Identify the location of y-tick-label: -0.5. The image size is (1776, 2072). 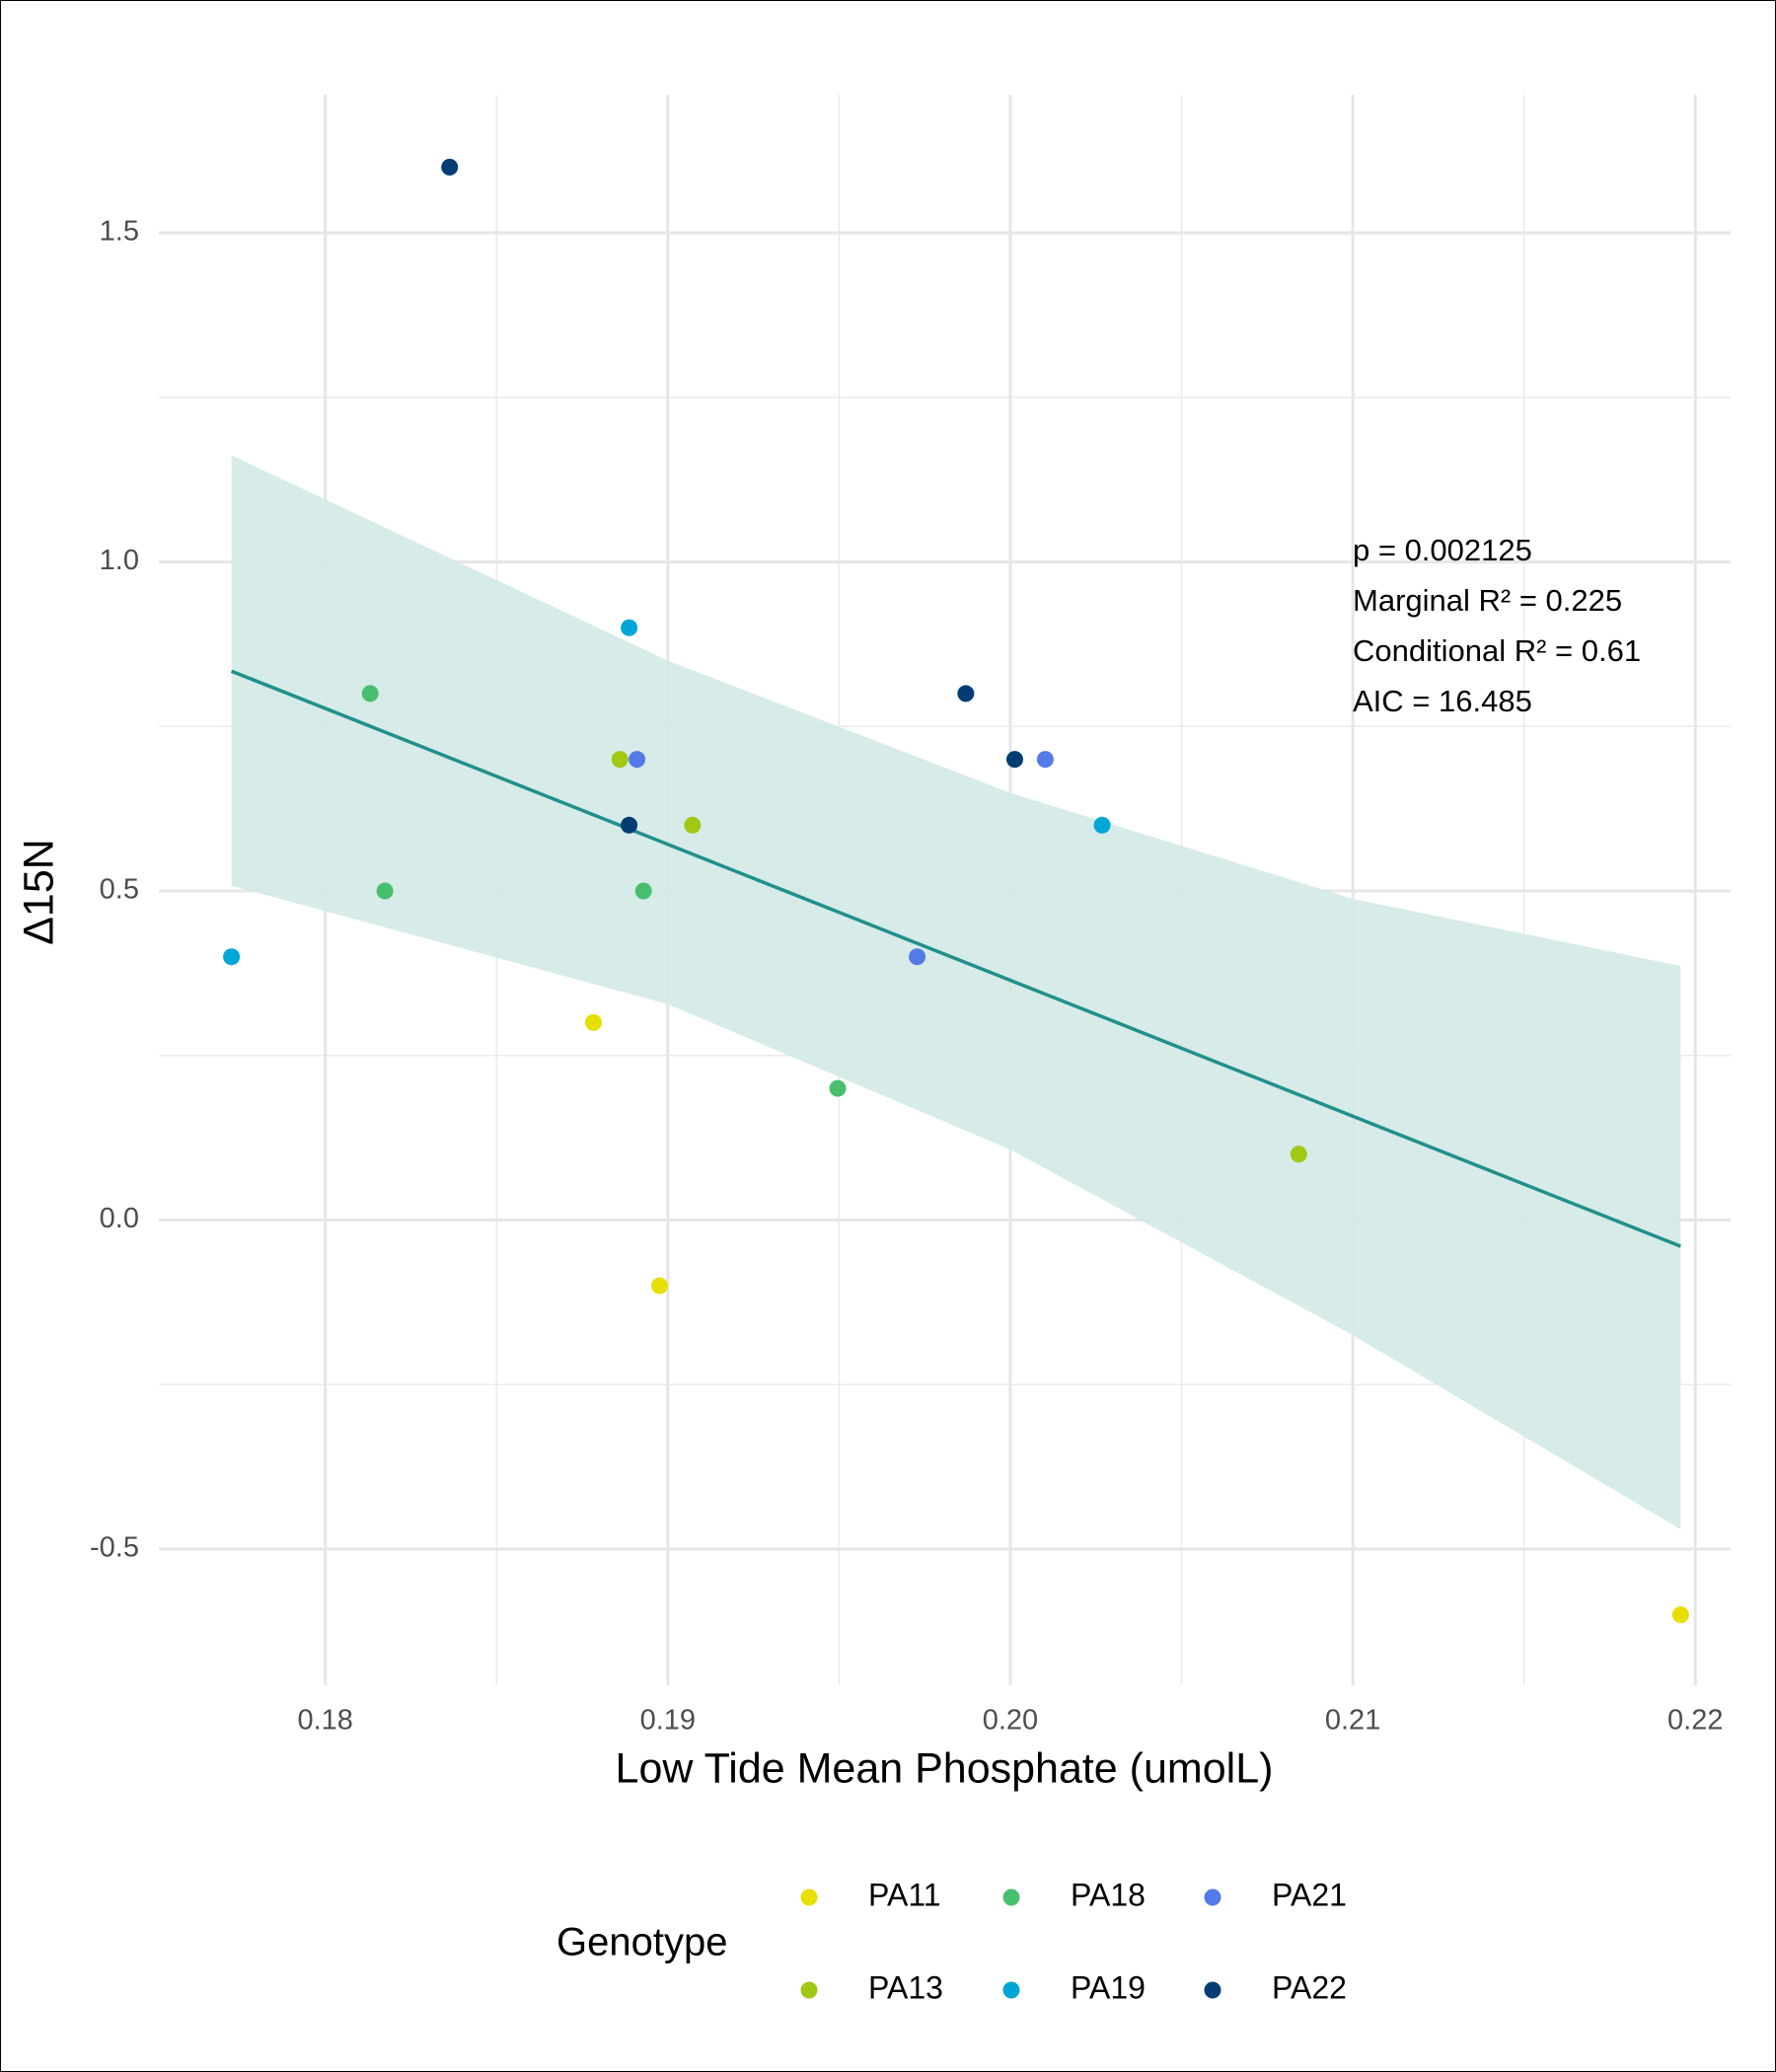
(115, 1548).